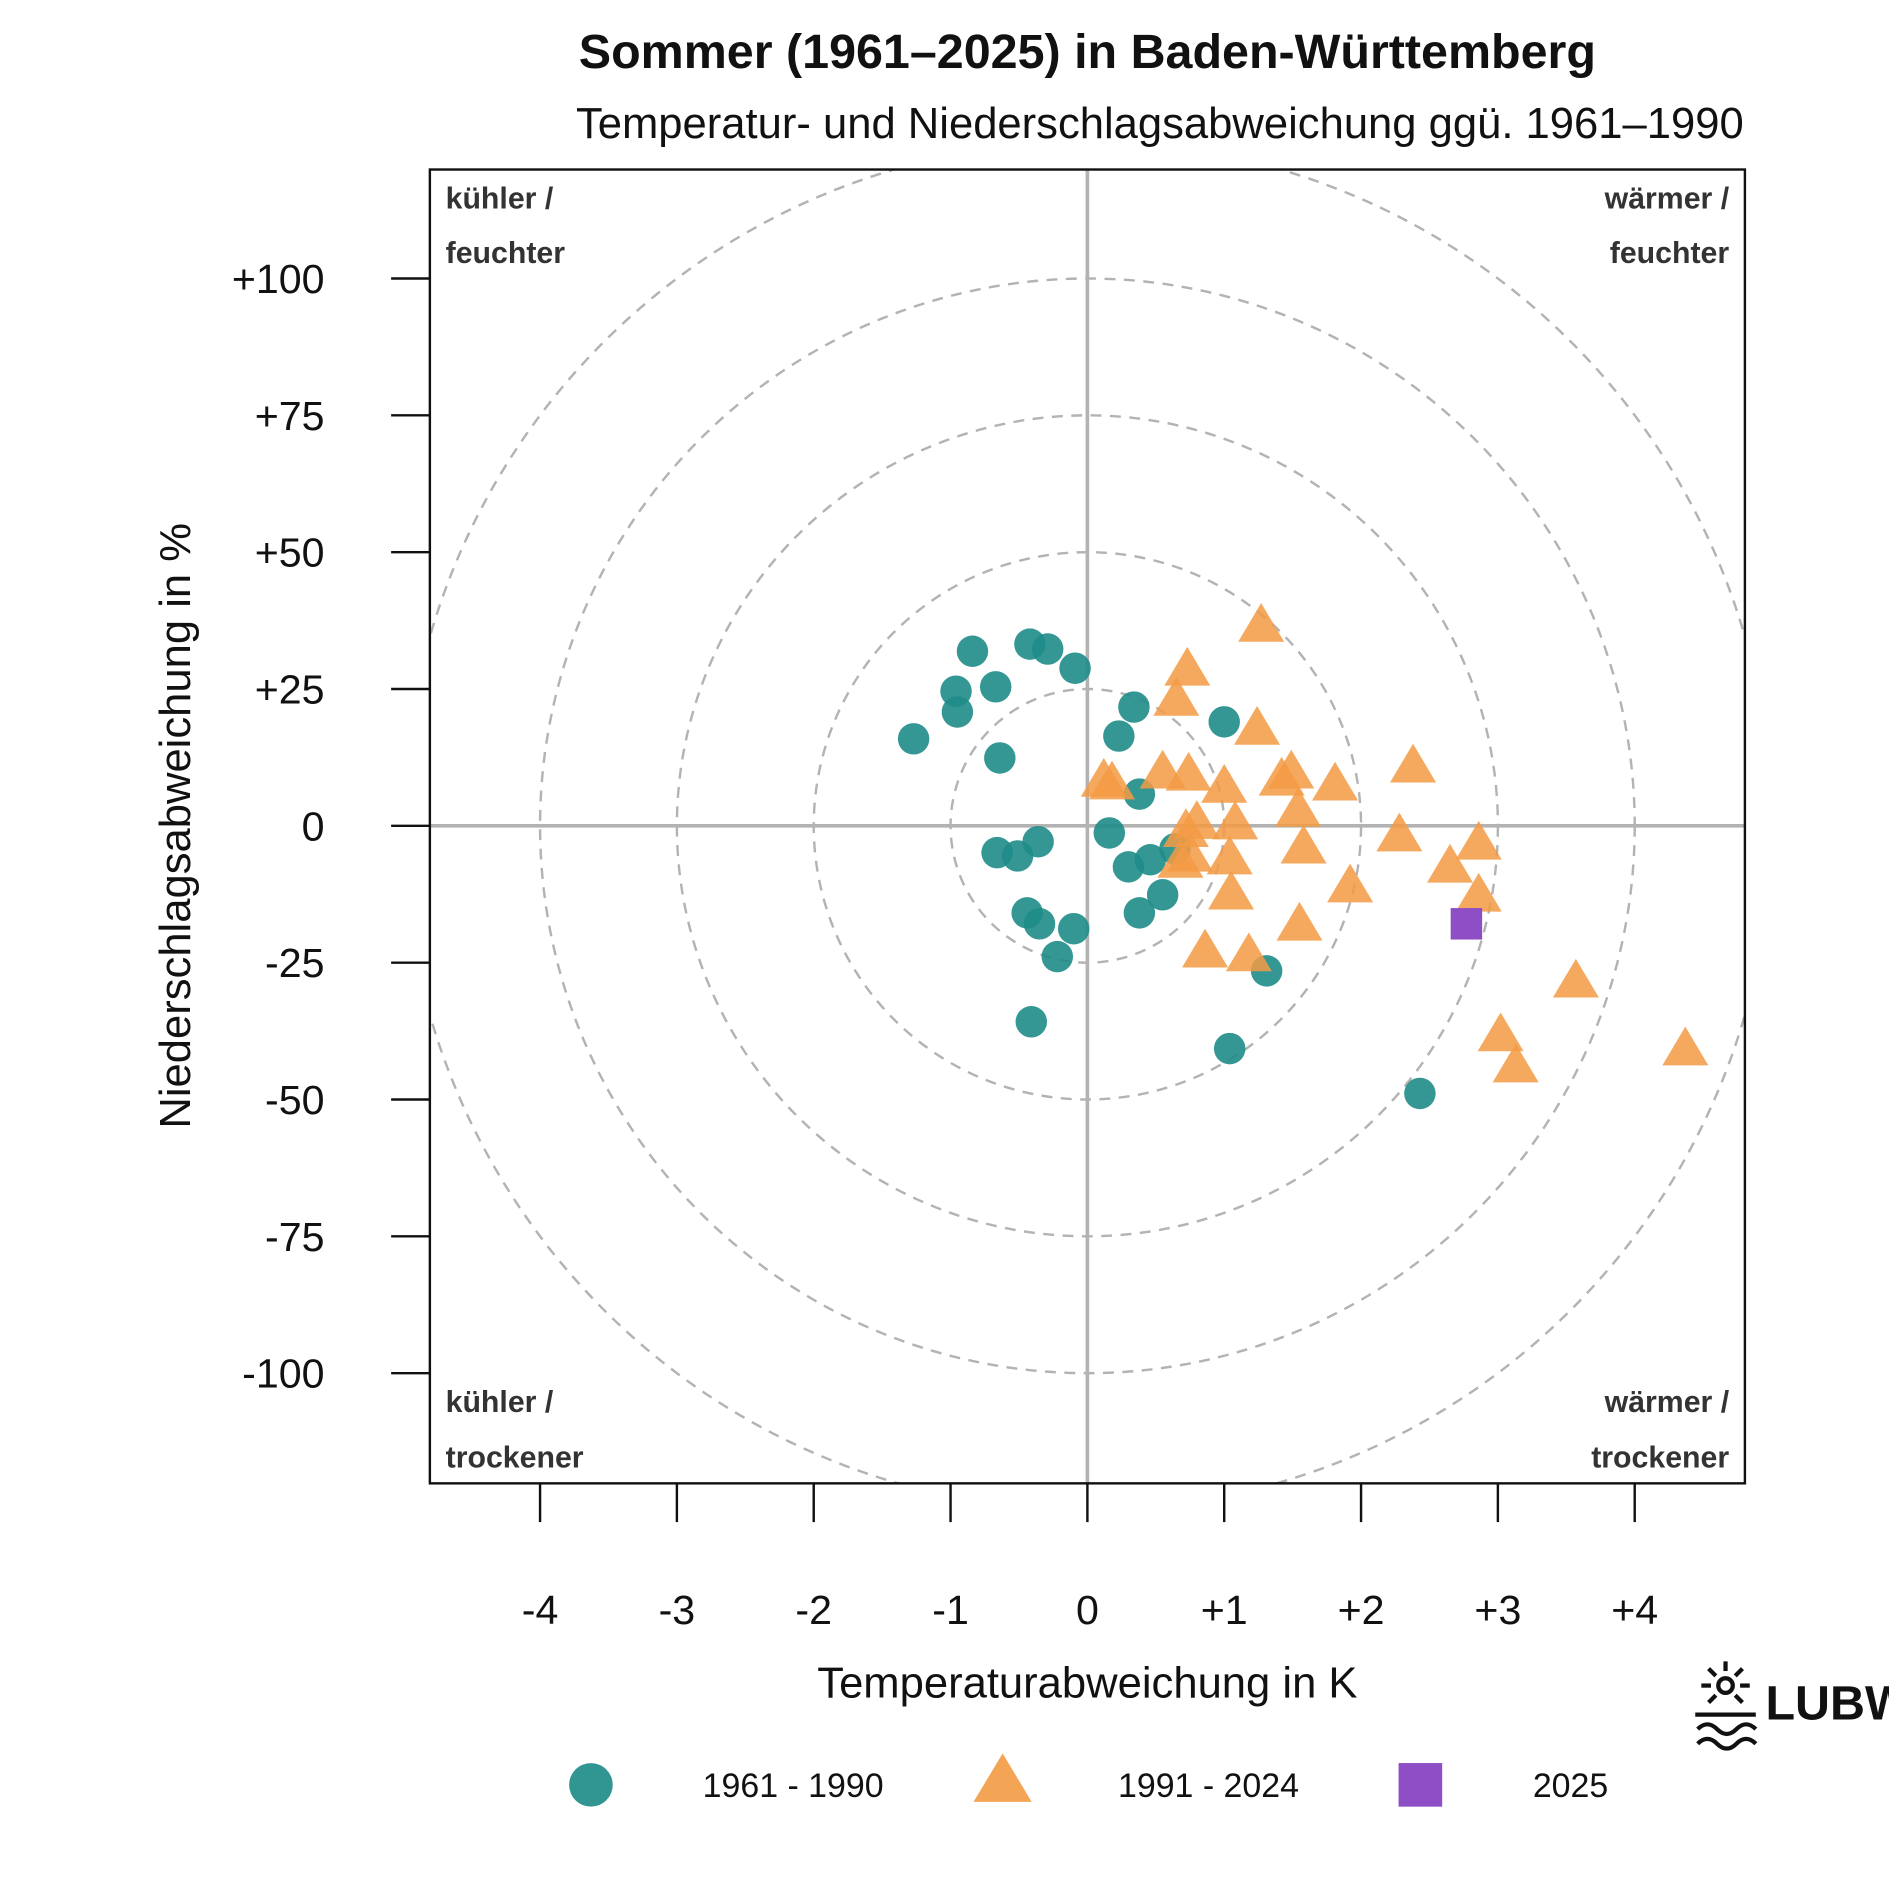 Image resolution: width=1889 pixels, height=1889 pixels. I want to click on y-tick-label: -50, so click(294, 1100).